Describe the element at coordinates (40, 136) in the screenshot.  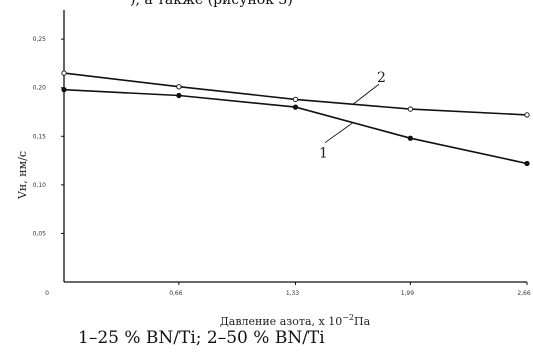
I see `y-tick-label: 0,15` at that location.